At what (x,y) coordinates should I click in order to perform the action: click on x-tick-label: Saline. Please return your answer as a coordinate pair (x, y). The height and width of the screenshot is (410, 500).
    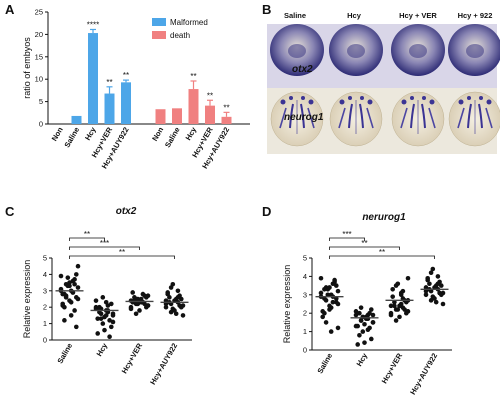
    Looking at the image, I should click on (172, 138).